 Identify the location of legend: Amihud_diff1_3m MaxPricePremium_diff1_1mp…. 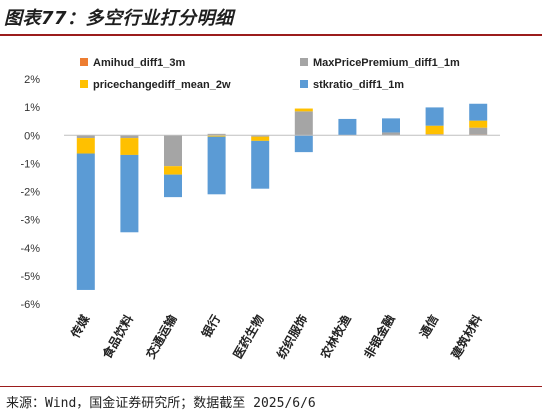
(270, 74).